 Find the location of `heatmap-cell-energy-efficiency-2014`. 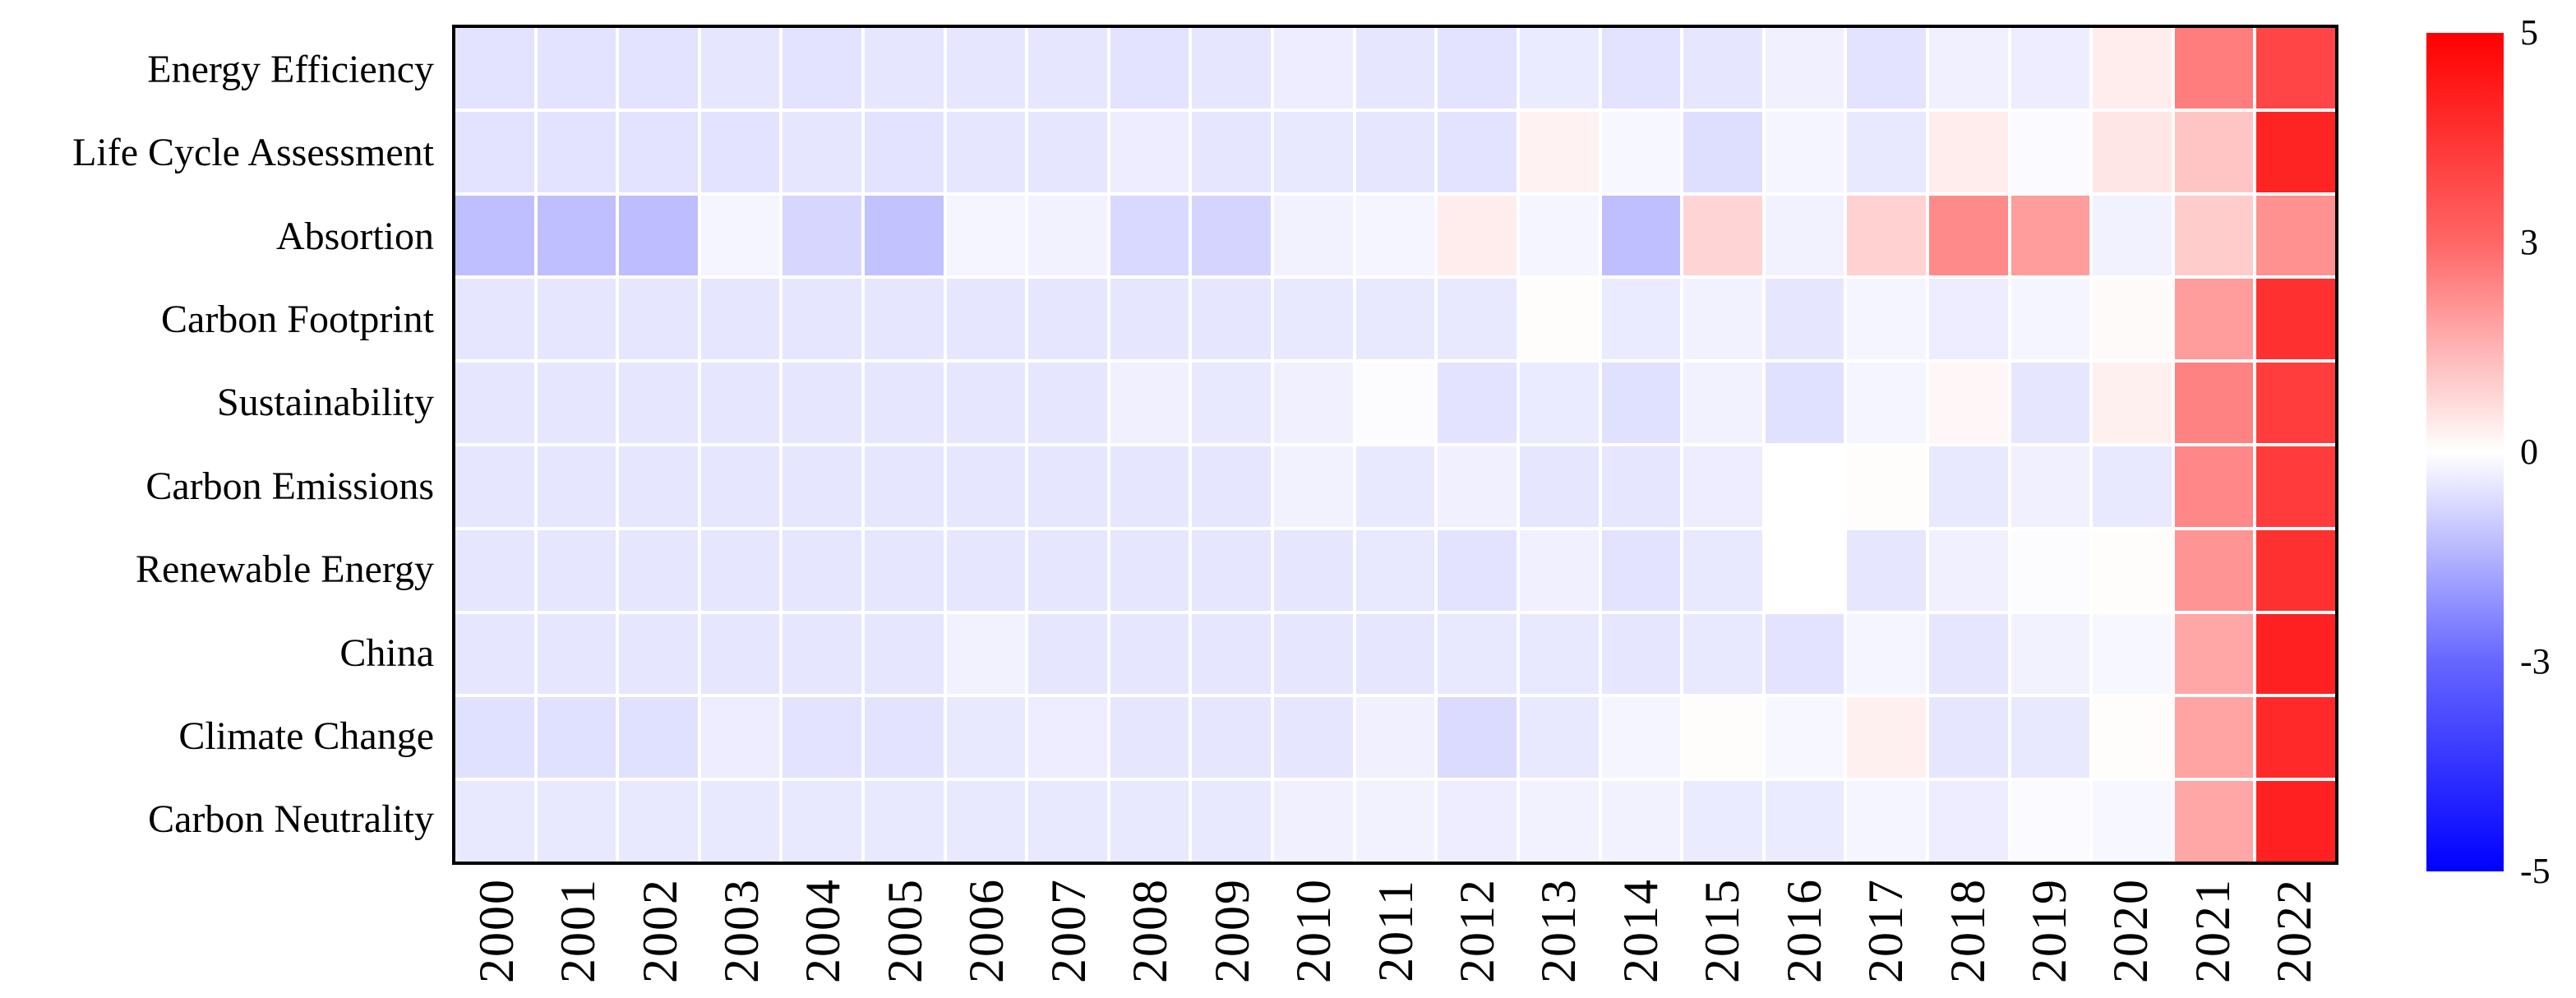

heatmap-cell-energy-efficiency-2014 is located at coordinates (1641, 68).